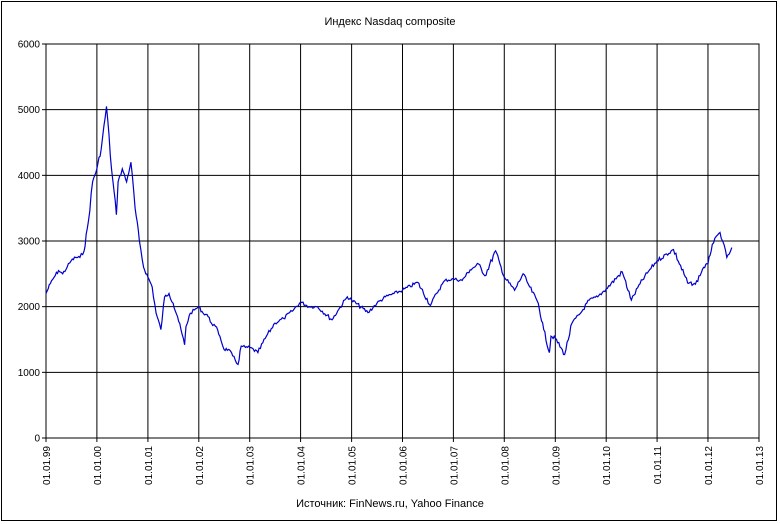  Describe the element at coordinates (29, 110) in the screenshot. I see `y-tick-label: 5000` at that location.